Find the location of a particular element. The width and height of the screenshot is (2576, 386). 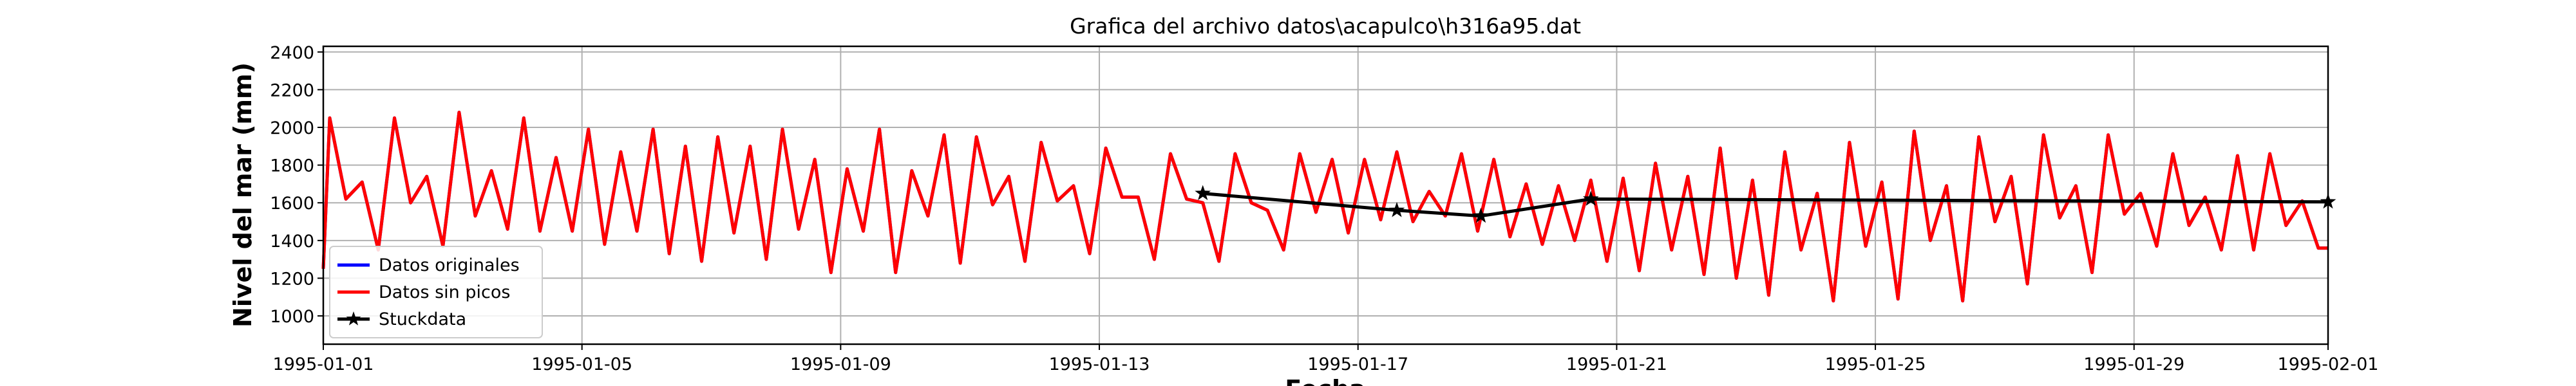

x-tick-label: 1995-01-05 is located at coordinates (581, 364).